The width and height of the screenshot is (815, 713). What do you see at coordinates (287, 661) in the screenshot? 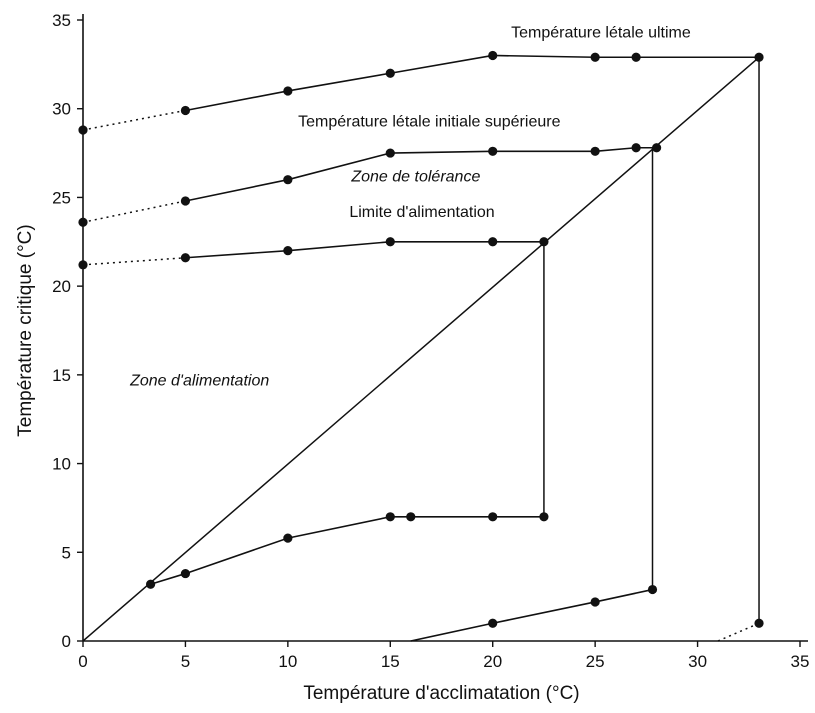
I see `x-tick-label: 10` at bounding box center [287, 661].